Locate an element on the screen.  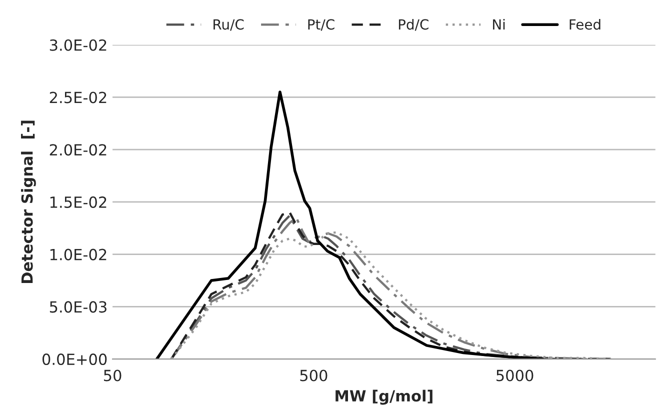
y-tick-label: 5.0E-03 is located at coordinates (78, 307).